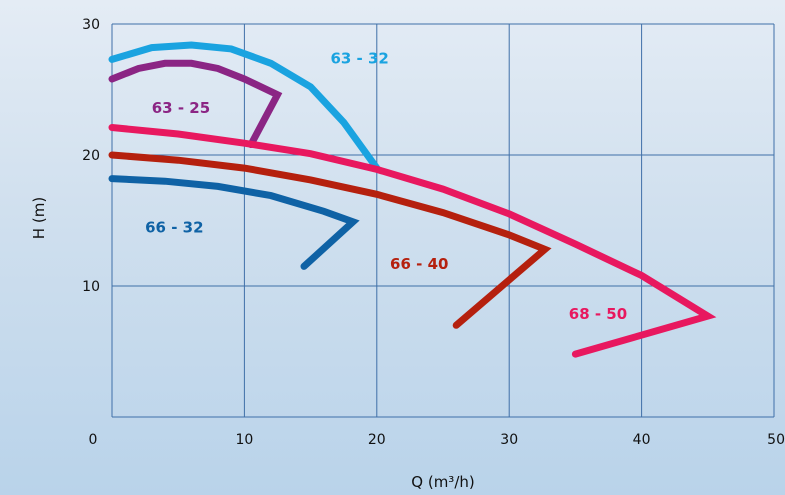  Describe the element at coordinates (93, 440) in the screenshot. I see `x-tick-label: 0` at that location.